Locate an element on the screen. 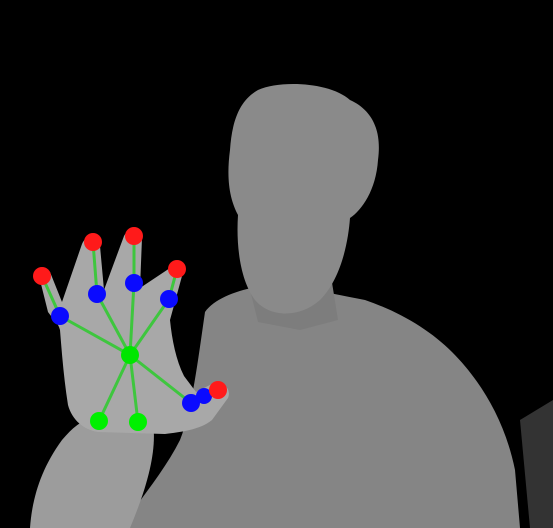 This screenshot has width=553, height=528. thumb-tip-joint is located at coordinates (218, 390).